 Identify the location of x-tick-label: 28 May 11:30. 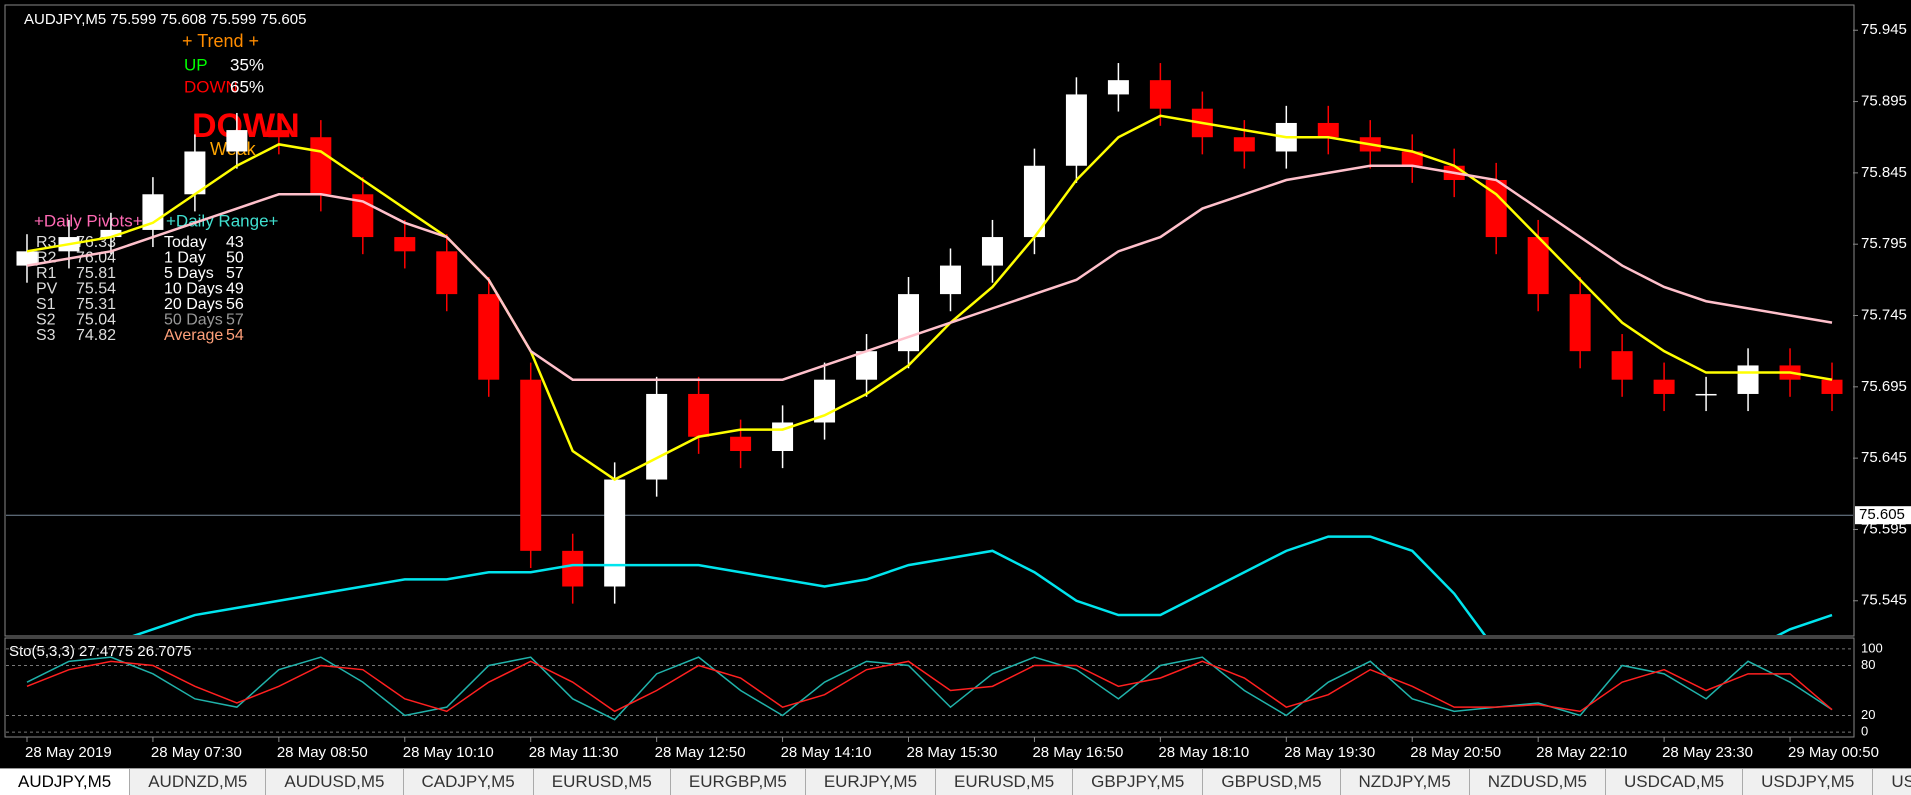
(574, 752).